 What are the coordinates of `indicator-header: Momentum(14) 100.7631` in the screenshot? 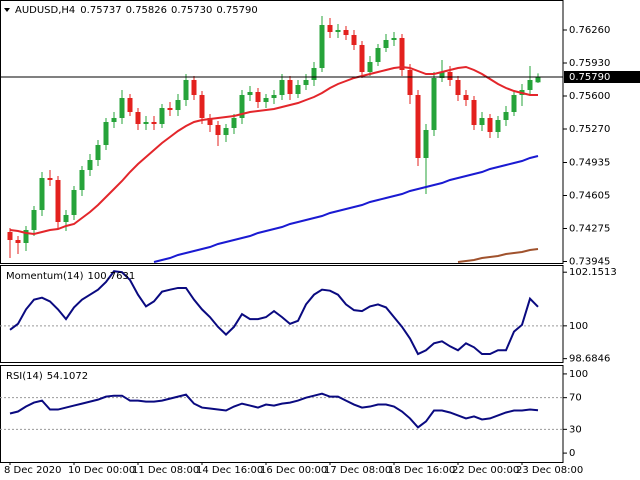 It's located at (70, 276).